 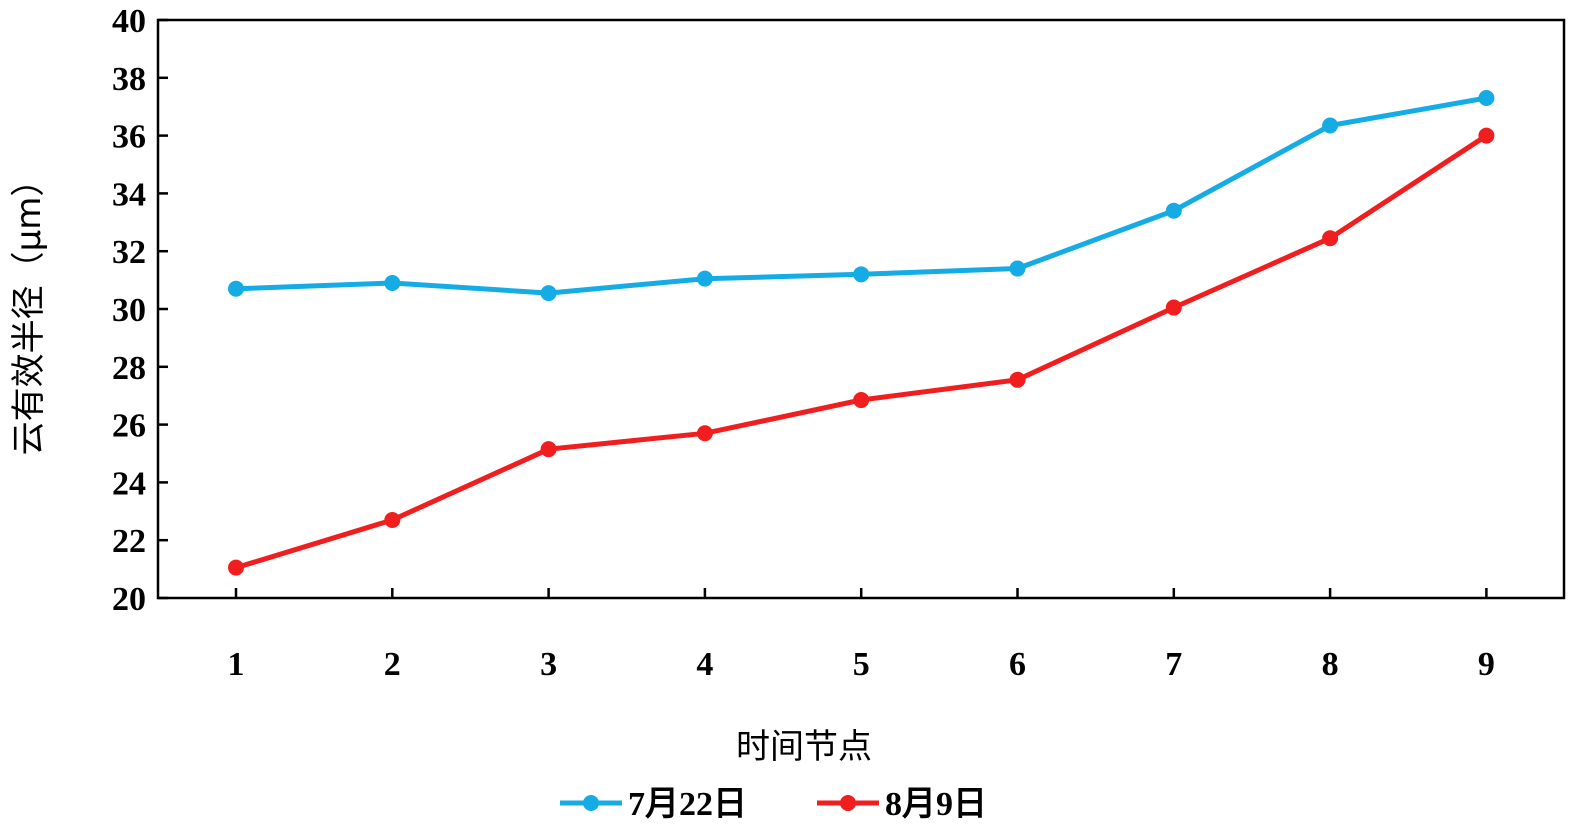 I want to click on legend-label-series-2: 8月9日, so click(x=936, y=804).